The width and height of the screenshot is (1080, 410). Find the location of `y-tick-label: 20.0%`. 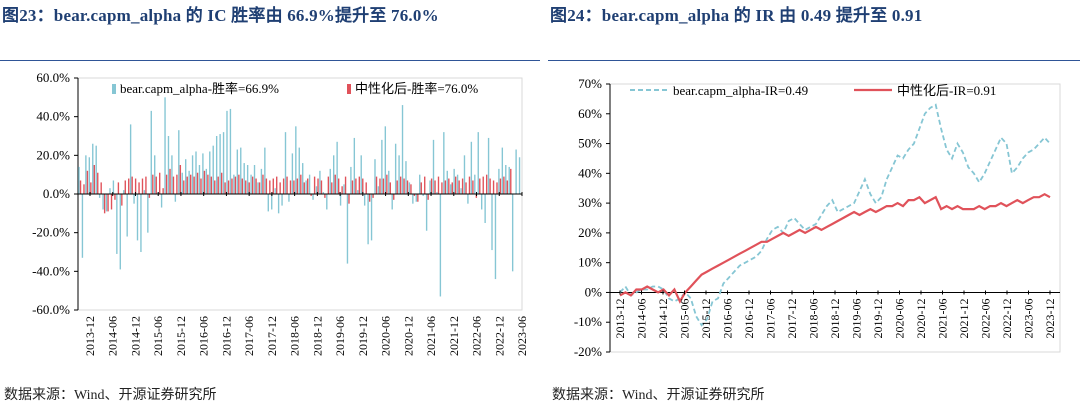

y-tick-label: 20.0% is located at coordinates (53, 154).